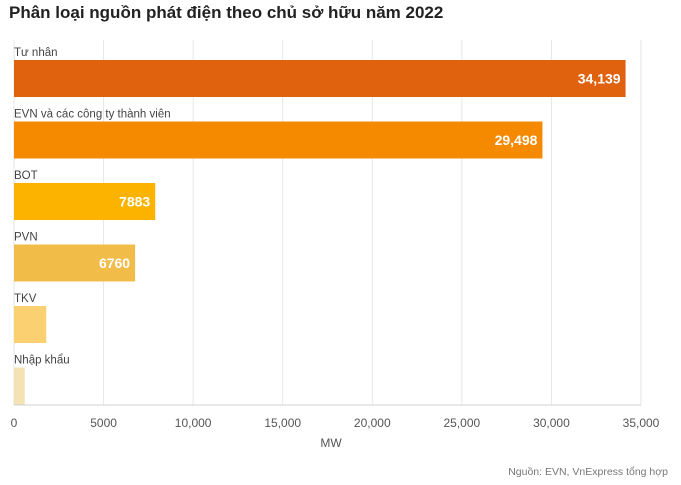  I want to click on bar-value-label: 6760, so click(114, 263).